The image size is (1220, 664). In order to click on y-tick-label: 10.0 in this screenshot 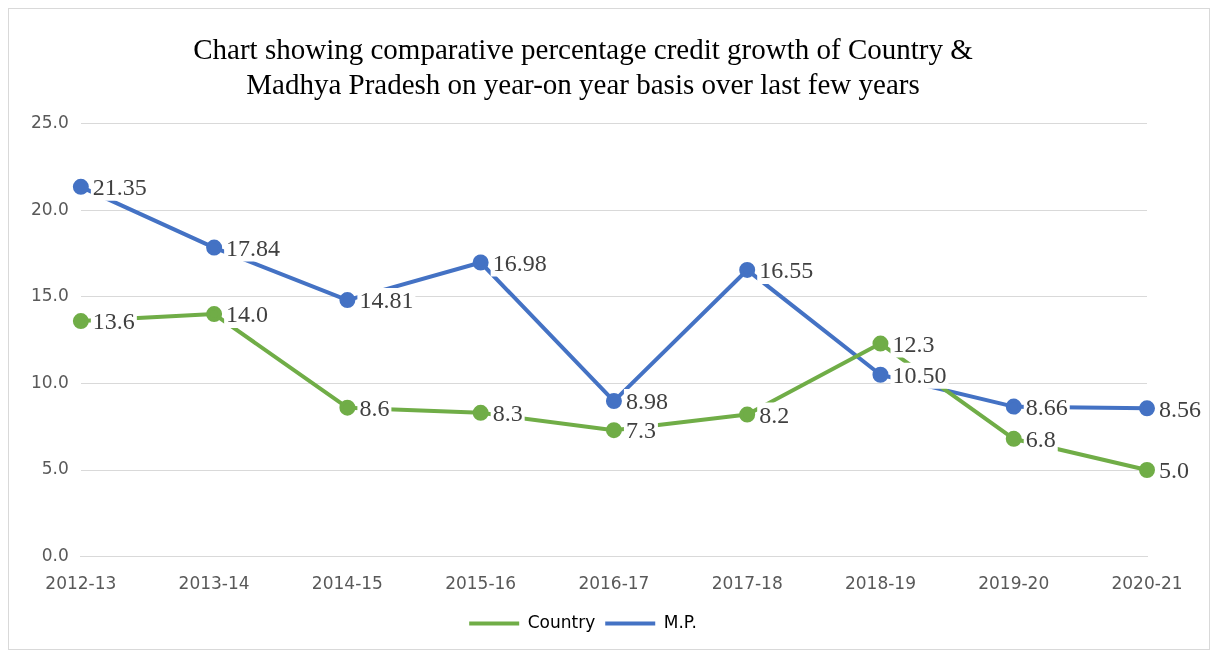, I will do `click(49, 381)`.